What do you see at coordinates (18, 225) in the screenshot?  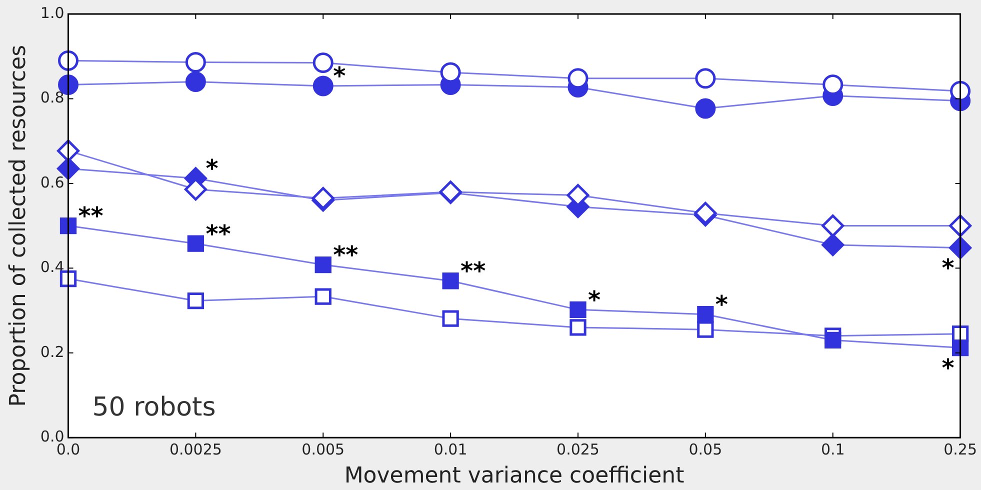 I see `y-axis-title: Proportion of collected resources` at bounding box center [18, 225].